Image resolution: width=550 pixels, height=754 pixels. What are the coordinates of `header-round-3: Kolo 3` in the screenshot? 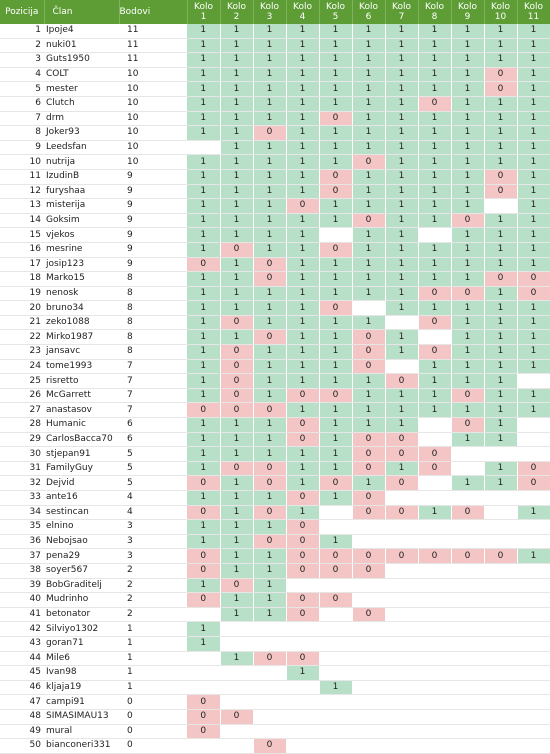 It's located at (270, 12).